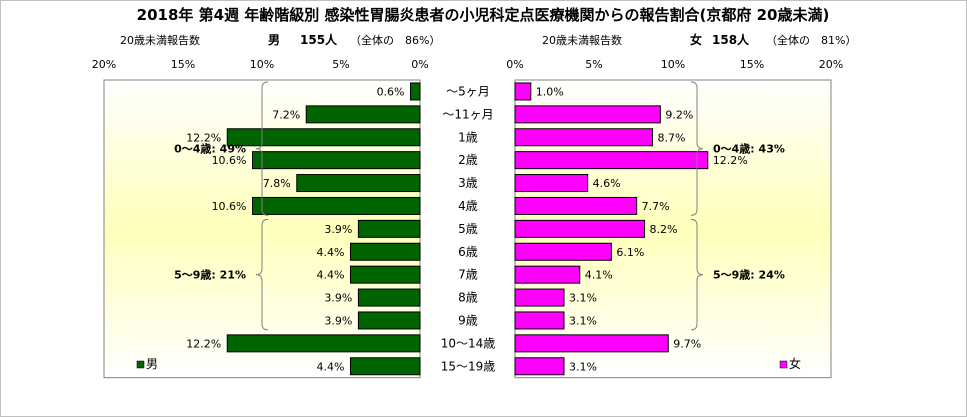  Describe the element at coordinates (183, 64) in the screenshot. I see `left-tick-label: 15%` at that location.